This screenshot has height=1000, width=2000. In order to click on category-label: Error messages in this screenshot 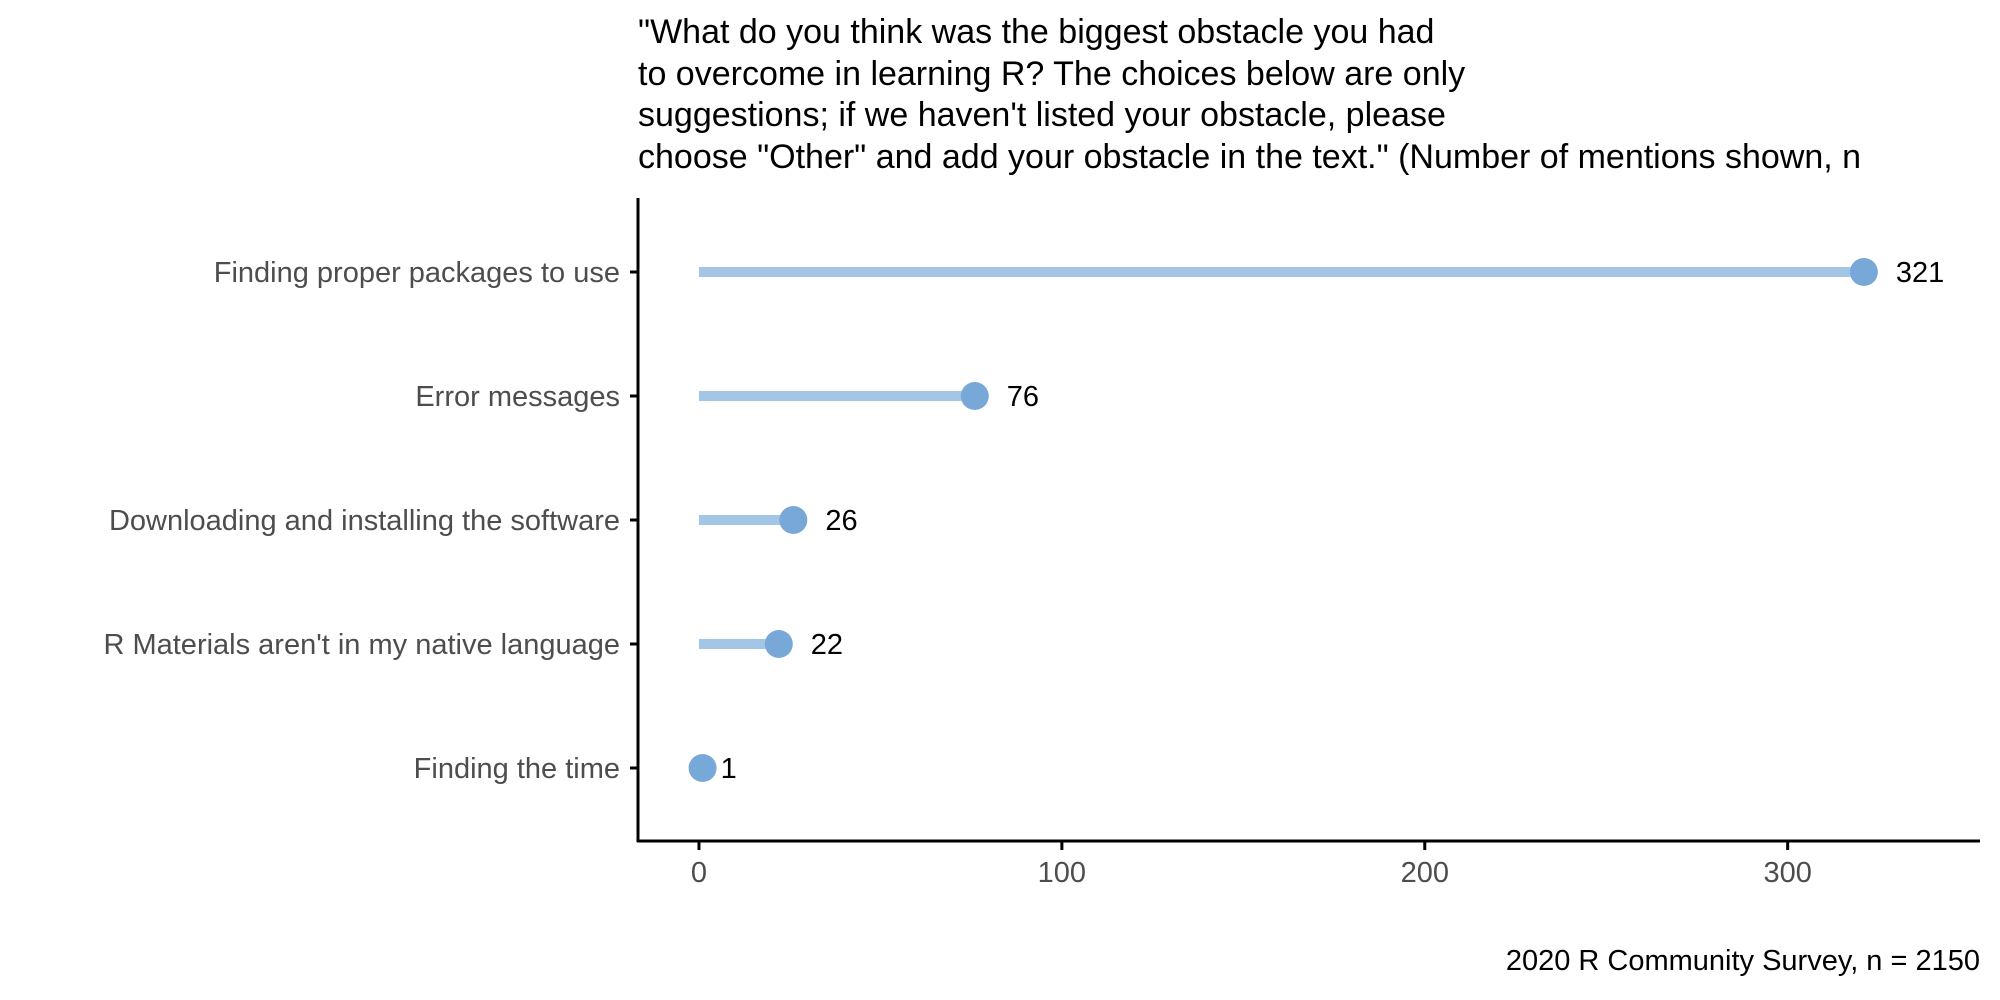, I will do `click(517, 397)`.